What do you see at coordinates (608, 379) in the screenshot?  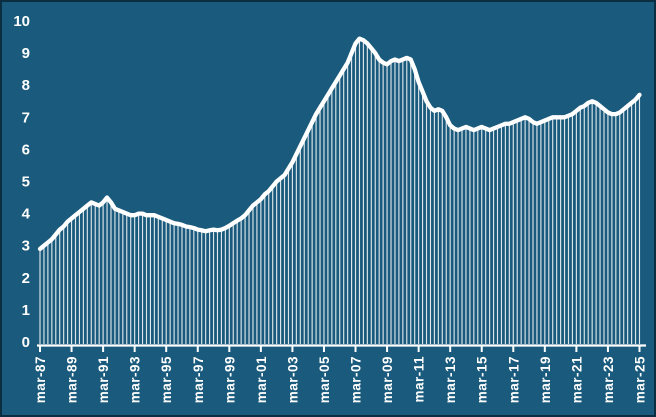 I see `x-tick-label: mar-23` at bounding box center [608, 379].